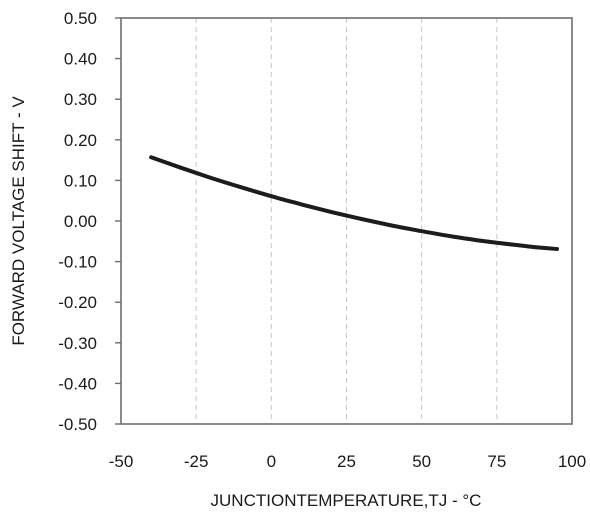 This screenshot has height=525, width=590. What do you see at coordinates (496, 461) in the screenshot?
I see `x-tick-label: 75` at bounding box center [496, 461].